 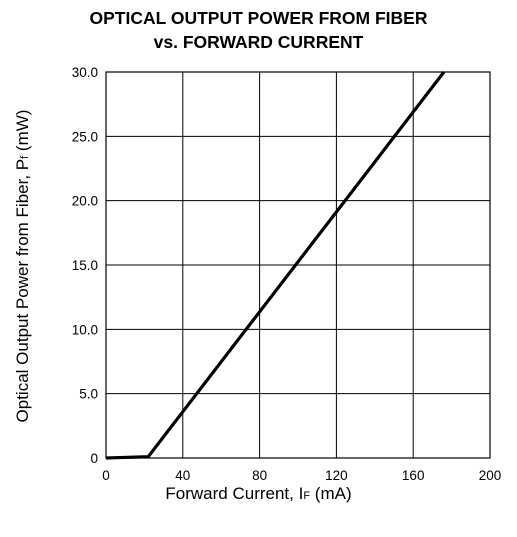 What do you see at coordinates (182, 475) in the screenshot?
I see `x-tick-label-1: 40` at bounding box center [182, 475].